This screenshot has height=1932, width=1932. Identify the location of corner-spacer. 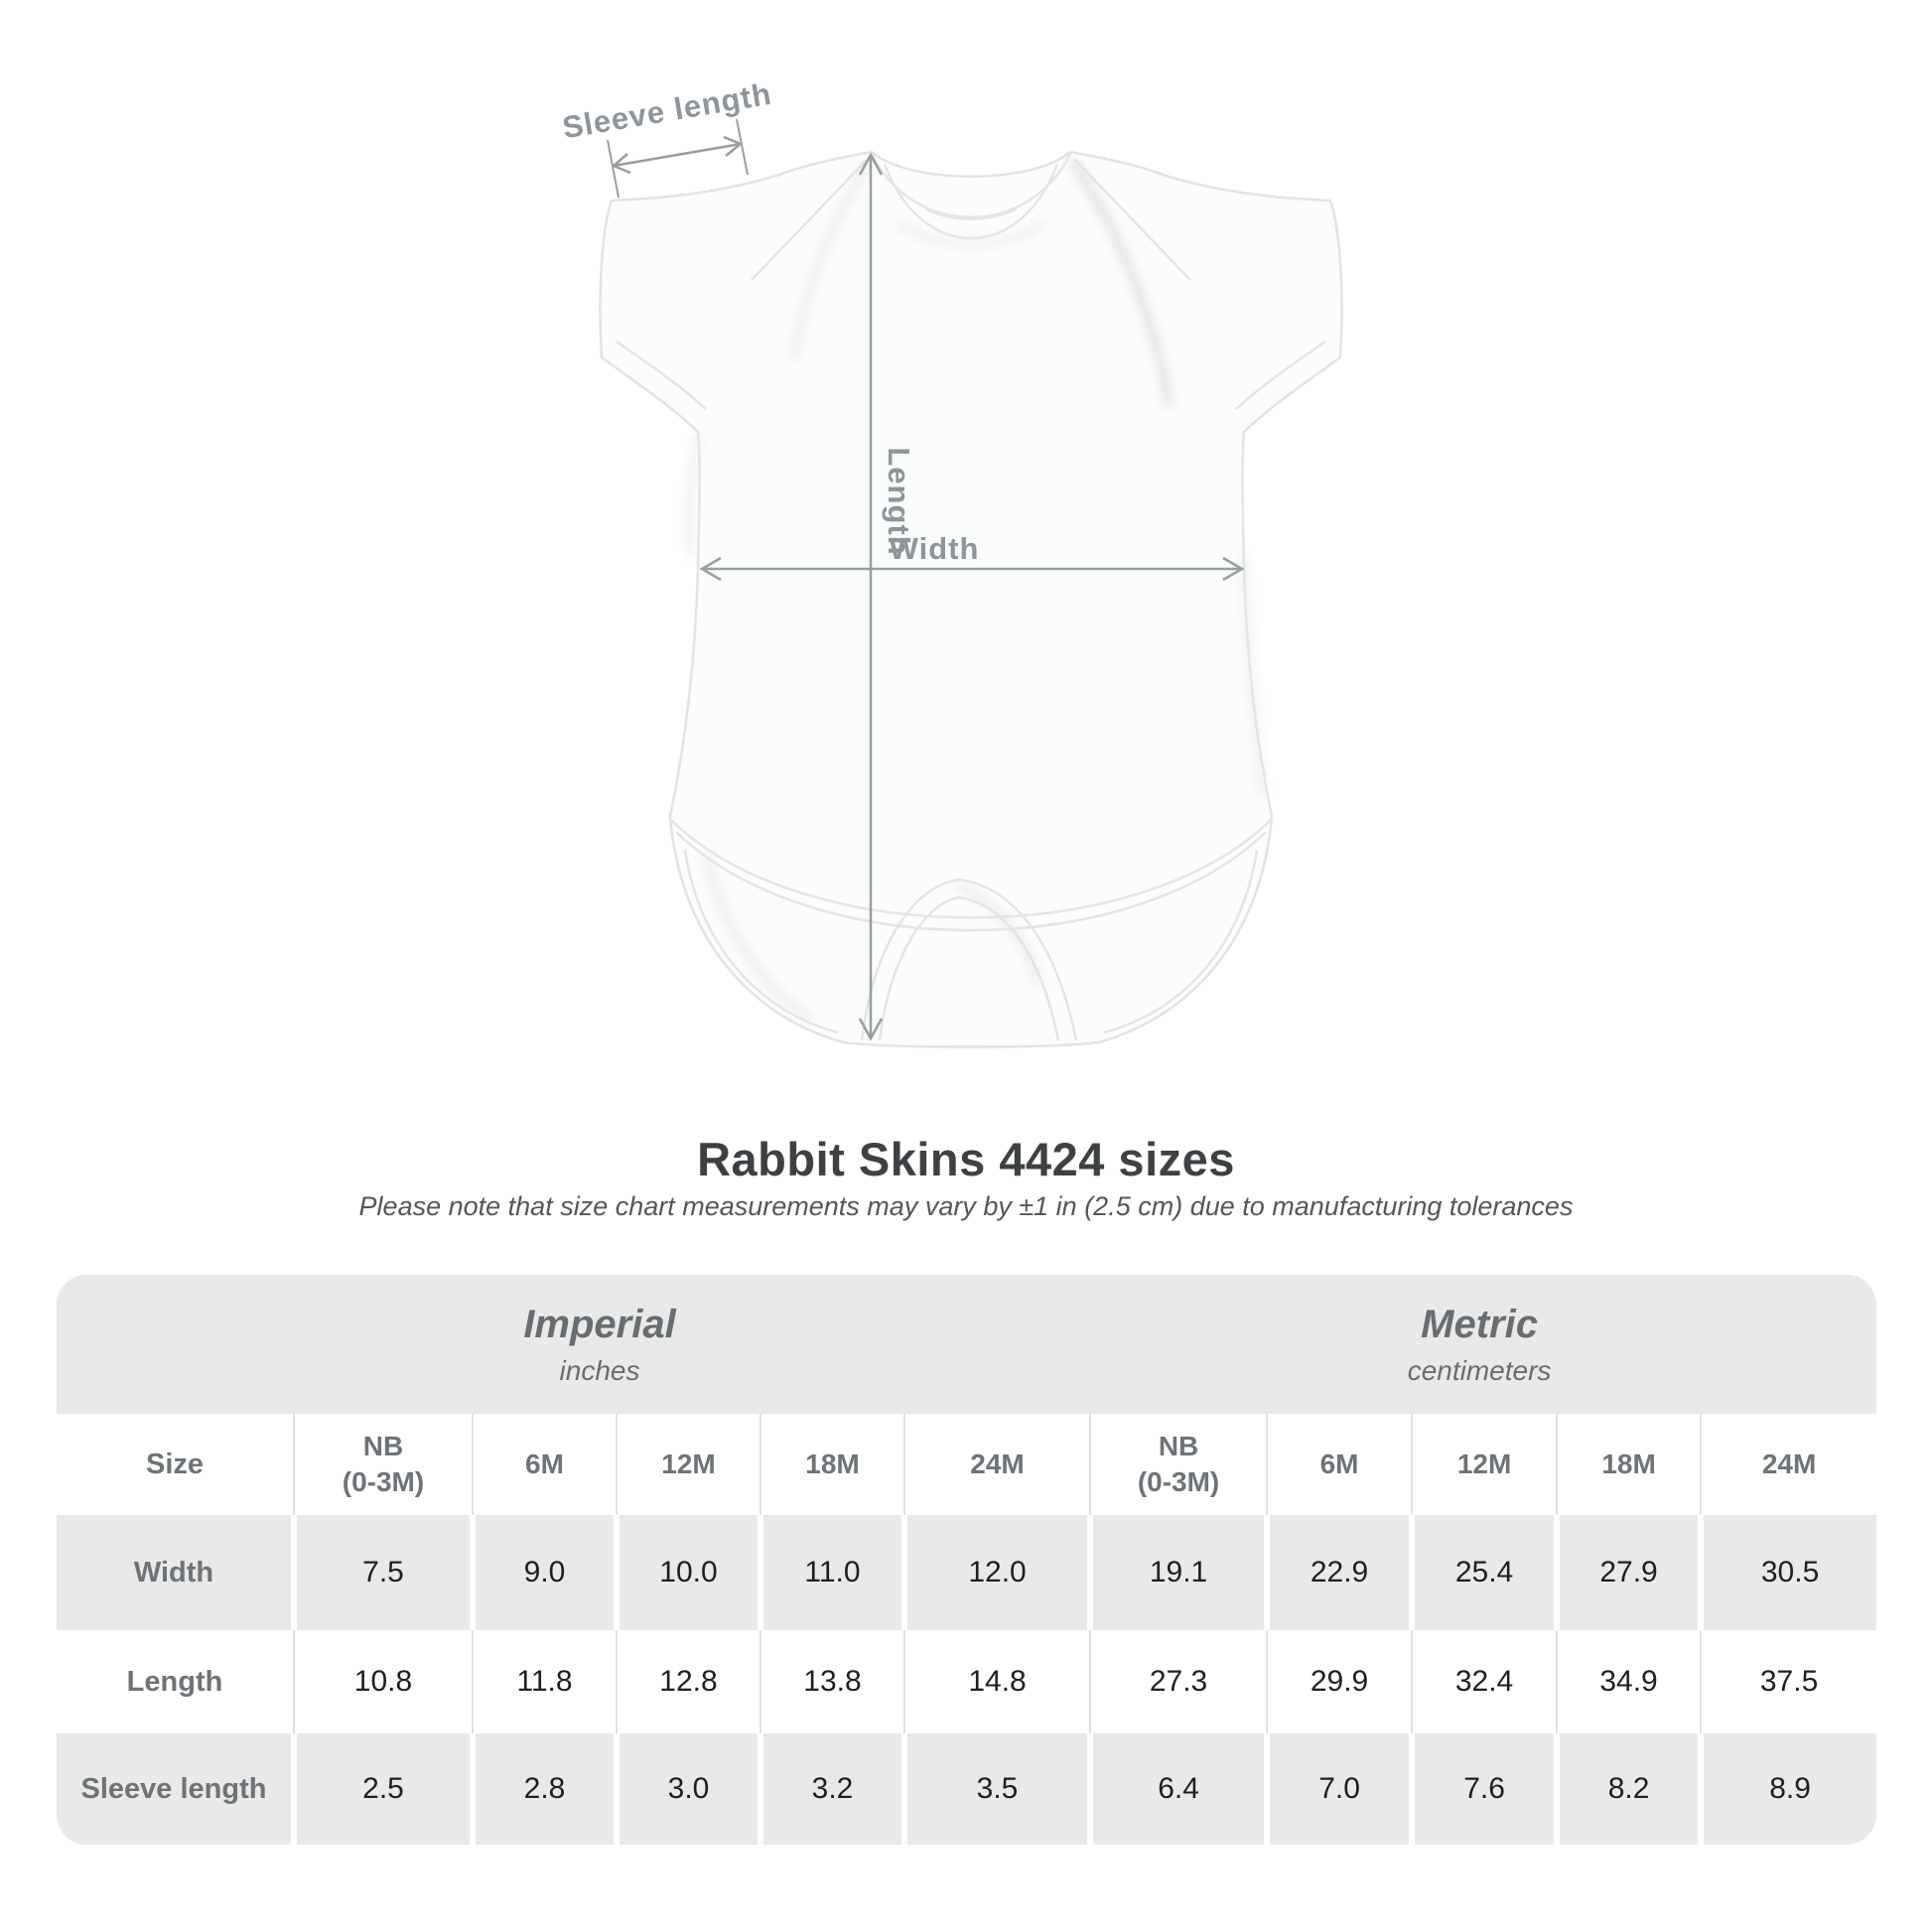
(175, 1345).